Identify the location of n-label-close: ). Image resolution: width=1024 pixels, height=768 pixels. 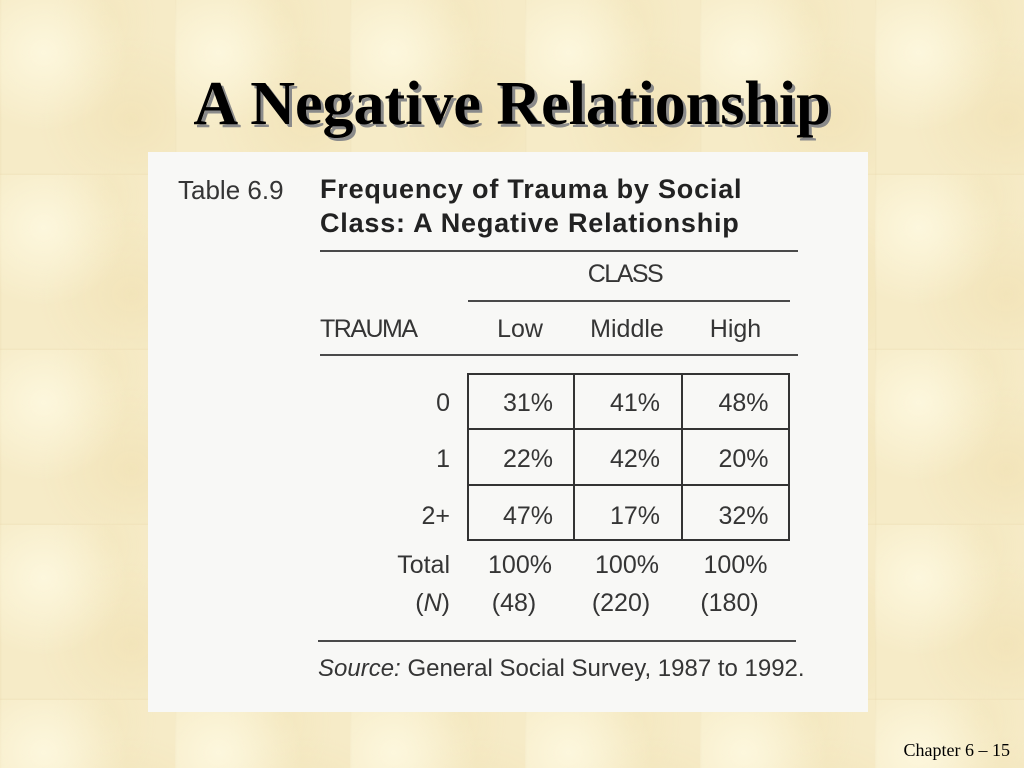
(445, 603).